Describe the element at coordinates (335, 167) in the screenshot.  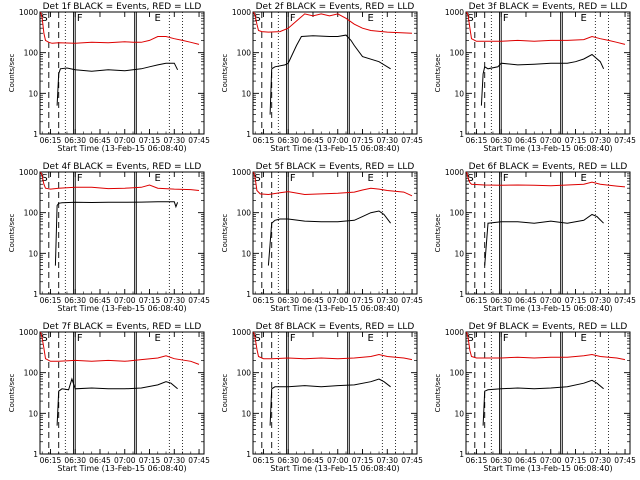
I see `panel-title: Det 5f BLACK = Events, RED = LLD` at that location.